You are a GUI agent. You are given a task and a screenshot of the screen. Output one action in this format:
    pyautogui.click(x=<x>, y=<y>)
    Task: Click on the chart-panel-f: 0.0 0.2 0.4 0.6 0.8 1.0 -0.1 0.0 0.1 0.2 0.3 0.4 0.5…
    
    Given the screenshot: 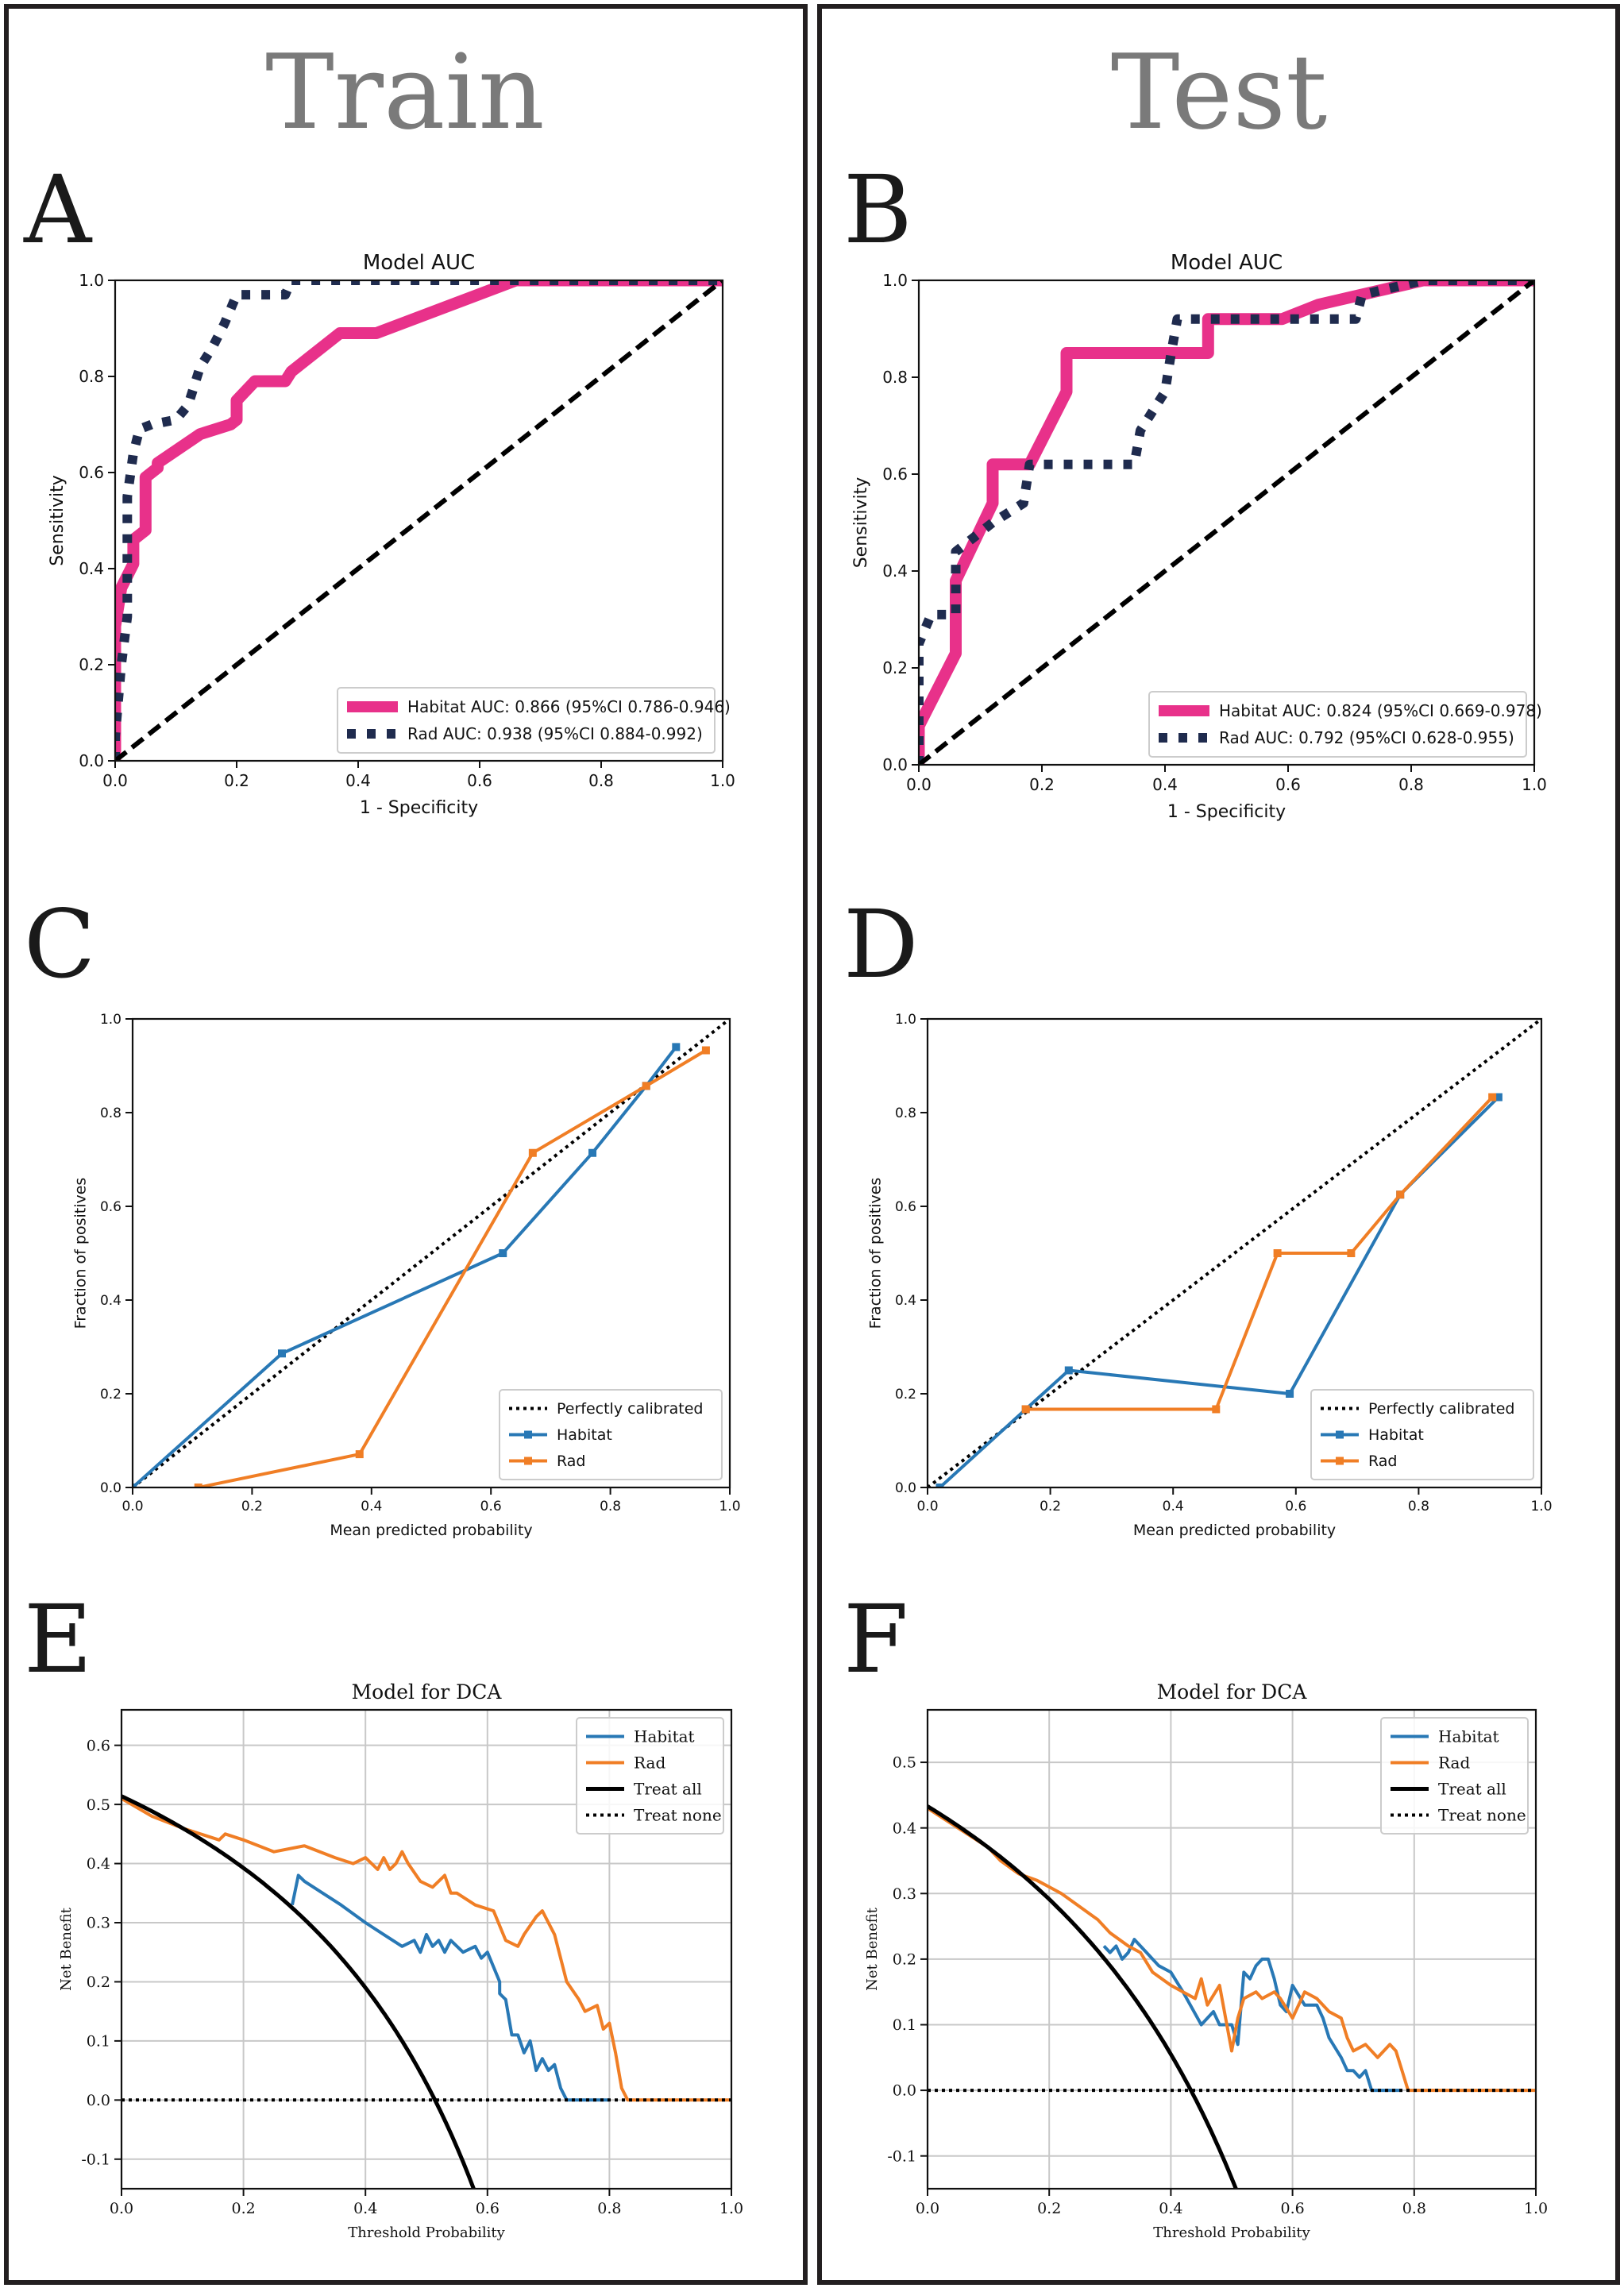 What is the action you would take?
    pyautogui.click(x=1206, y=1960)
    